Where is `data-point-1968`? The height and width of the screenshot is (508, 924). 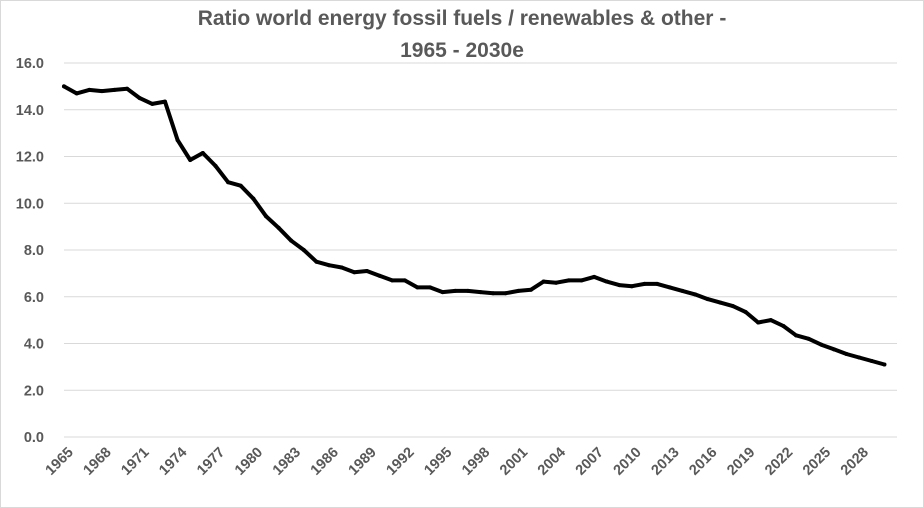
data-point-1968 is located at coordinates (101, 91).